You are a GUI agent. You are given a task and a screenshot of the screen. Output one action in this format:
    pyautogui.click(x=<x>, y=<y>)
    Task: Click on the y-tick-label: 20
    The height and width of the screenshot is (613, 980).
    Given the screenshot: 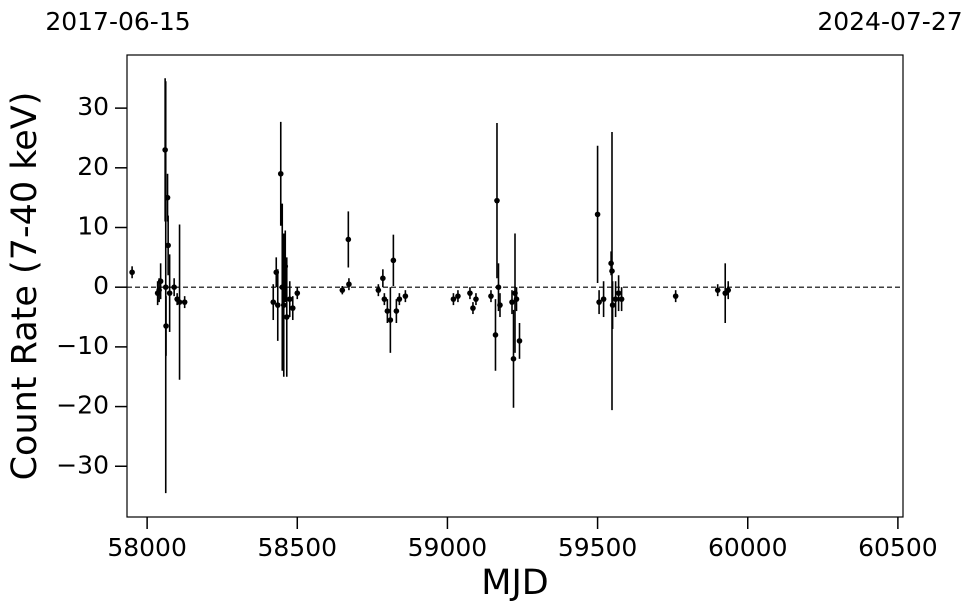 What is the action you would take?
    pyautogui.click(x=93, y=166)
    